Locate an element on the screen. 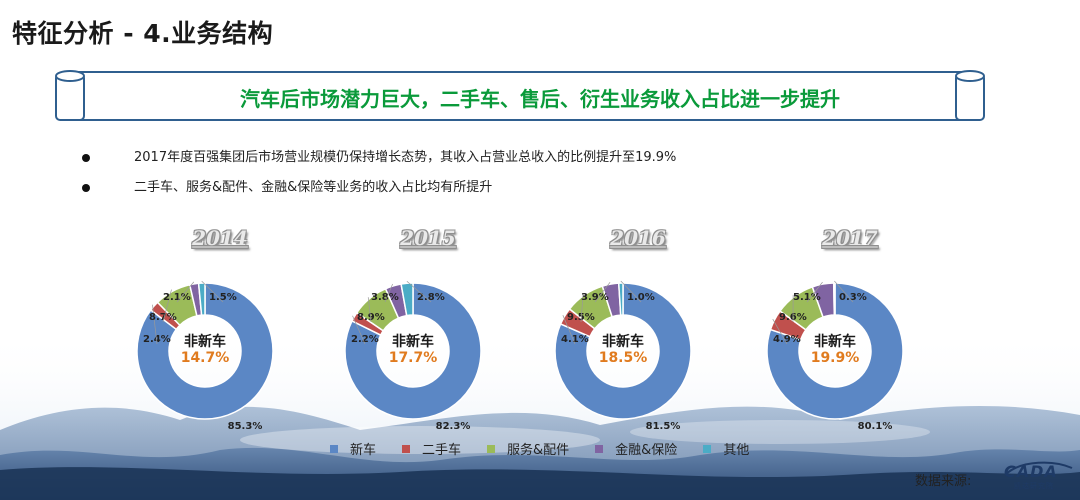 The height and width of the screenshot is (500, 1080). chart-title: 2015 is located at coordinates (428, 238).